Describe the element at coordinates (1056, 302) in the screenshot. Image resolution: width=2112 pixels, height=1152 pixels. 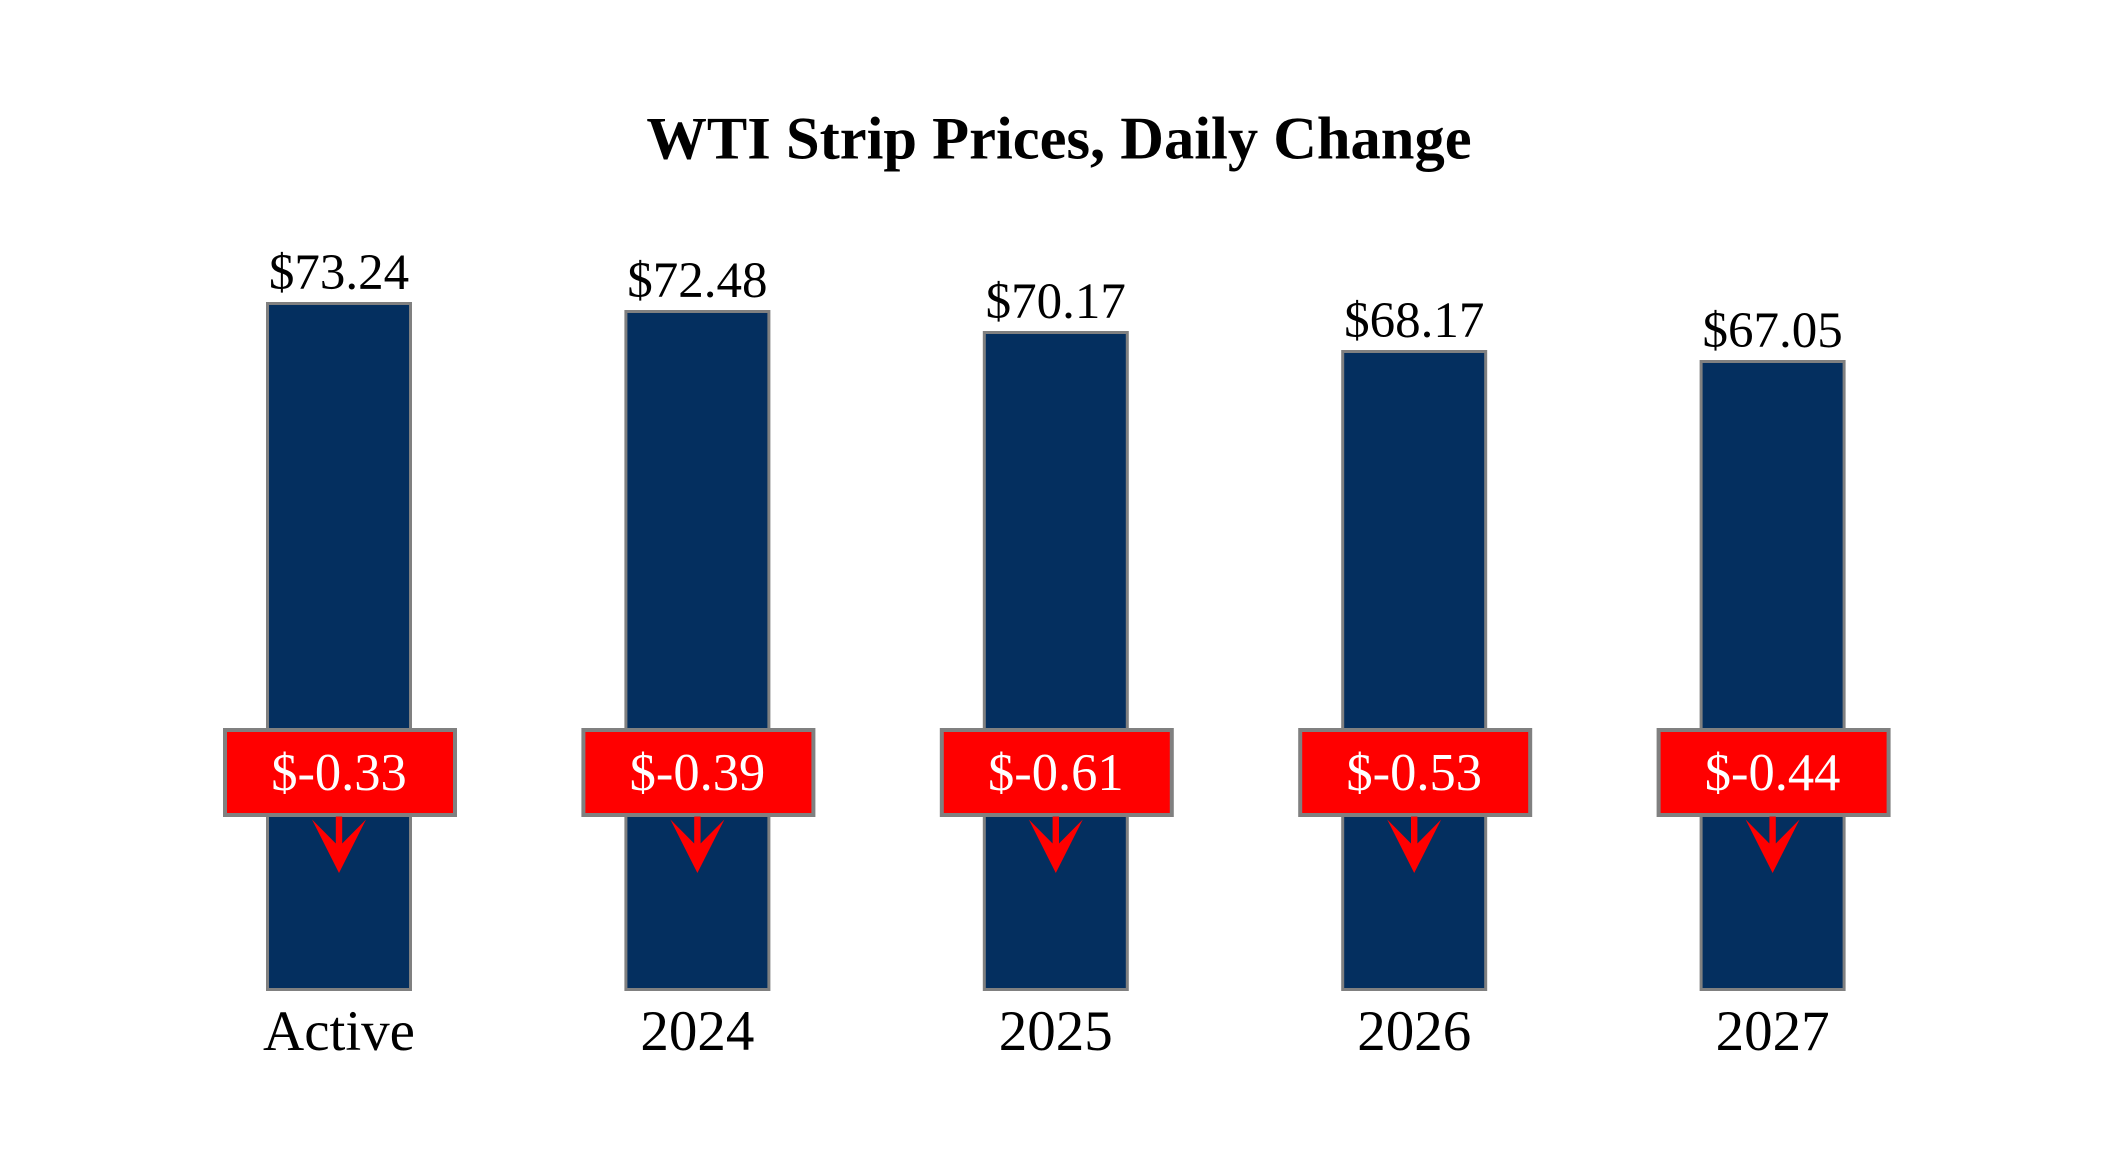
I see `svg-text: $70.17` at that location.